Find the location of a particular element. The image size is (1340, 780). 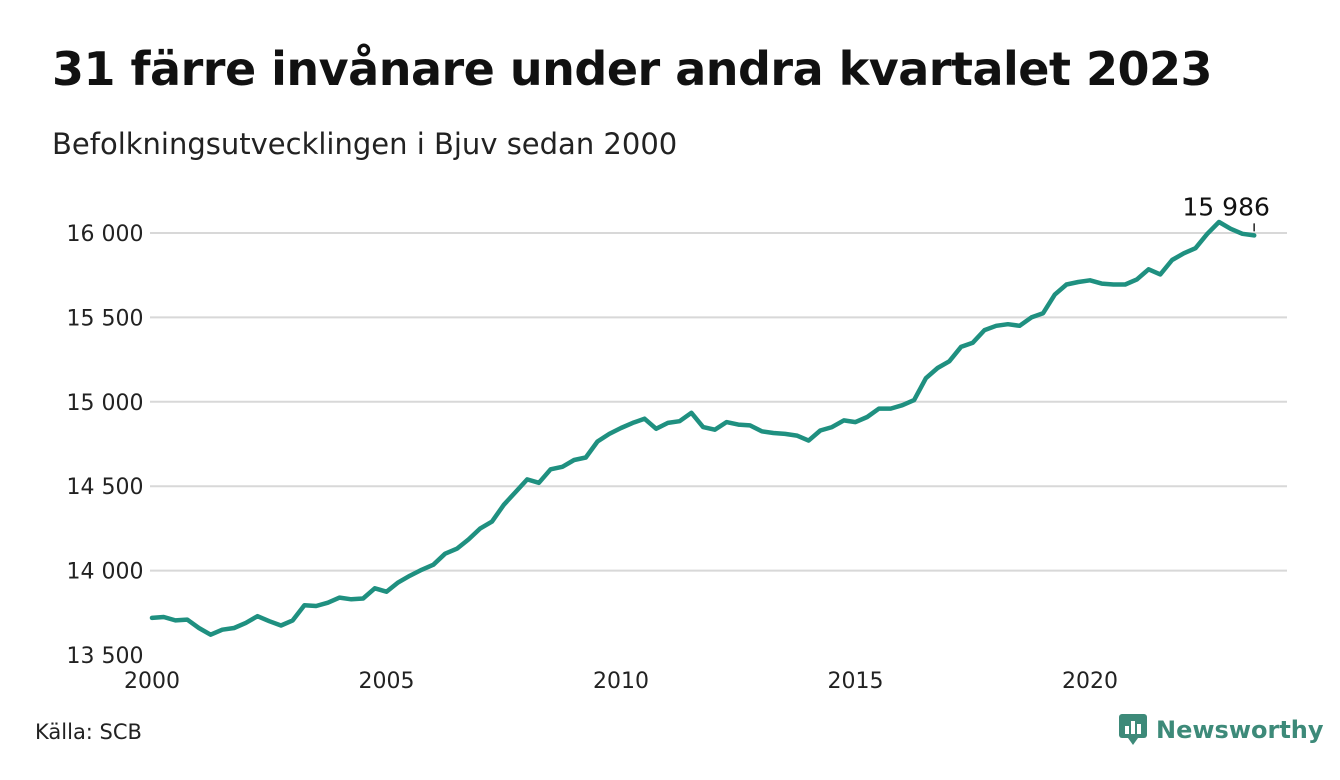

brand-name: Newsworthy is located at coordinates (1240, 730).